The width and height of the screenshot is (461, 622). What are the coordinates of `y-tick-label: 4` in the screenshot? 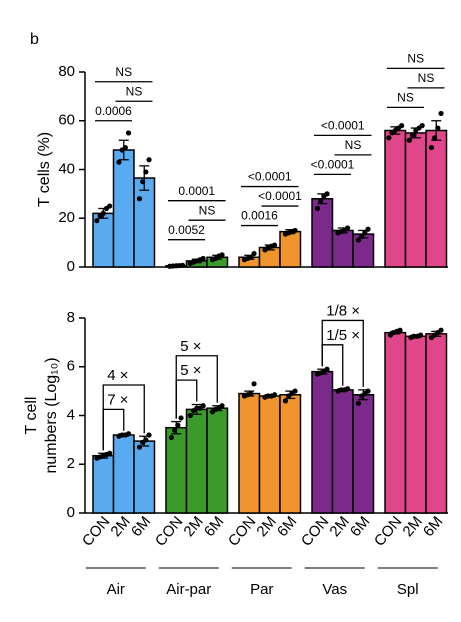 It's located at (71, 414).